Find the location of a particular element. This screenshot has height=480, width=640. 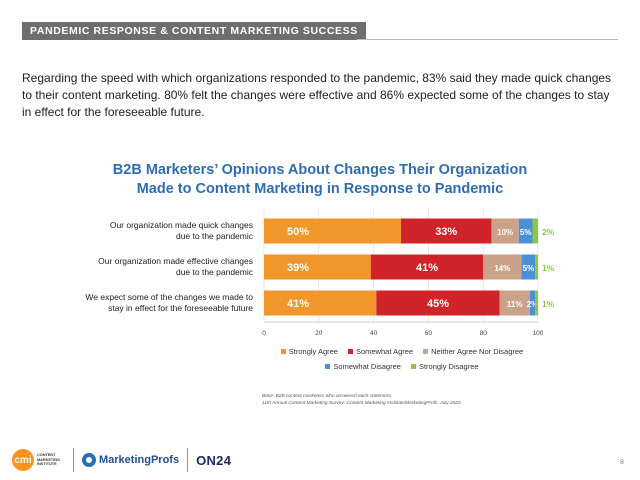

legend-label: Strongly Agree is located at coordinates (313, 351).